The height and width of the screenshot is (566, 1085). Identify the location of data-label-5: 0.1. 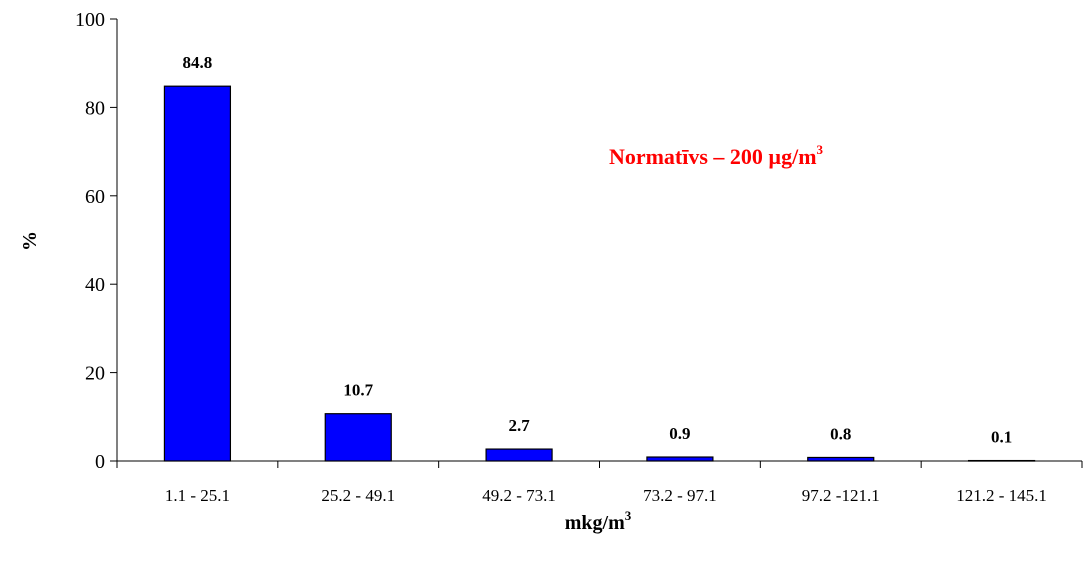
(1001, 437).